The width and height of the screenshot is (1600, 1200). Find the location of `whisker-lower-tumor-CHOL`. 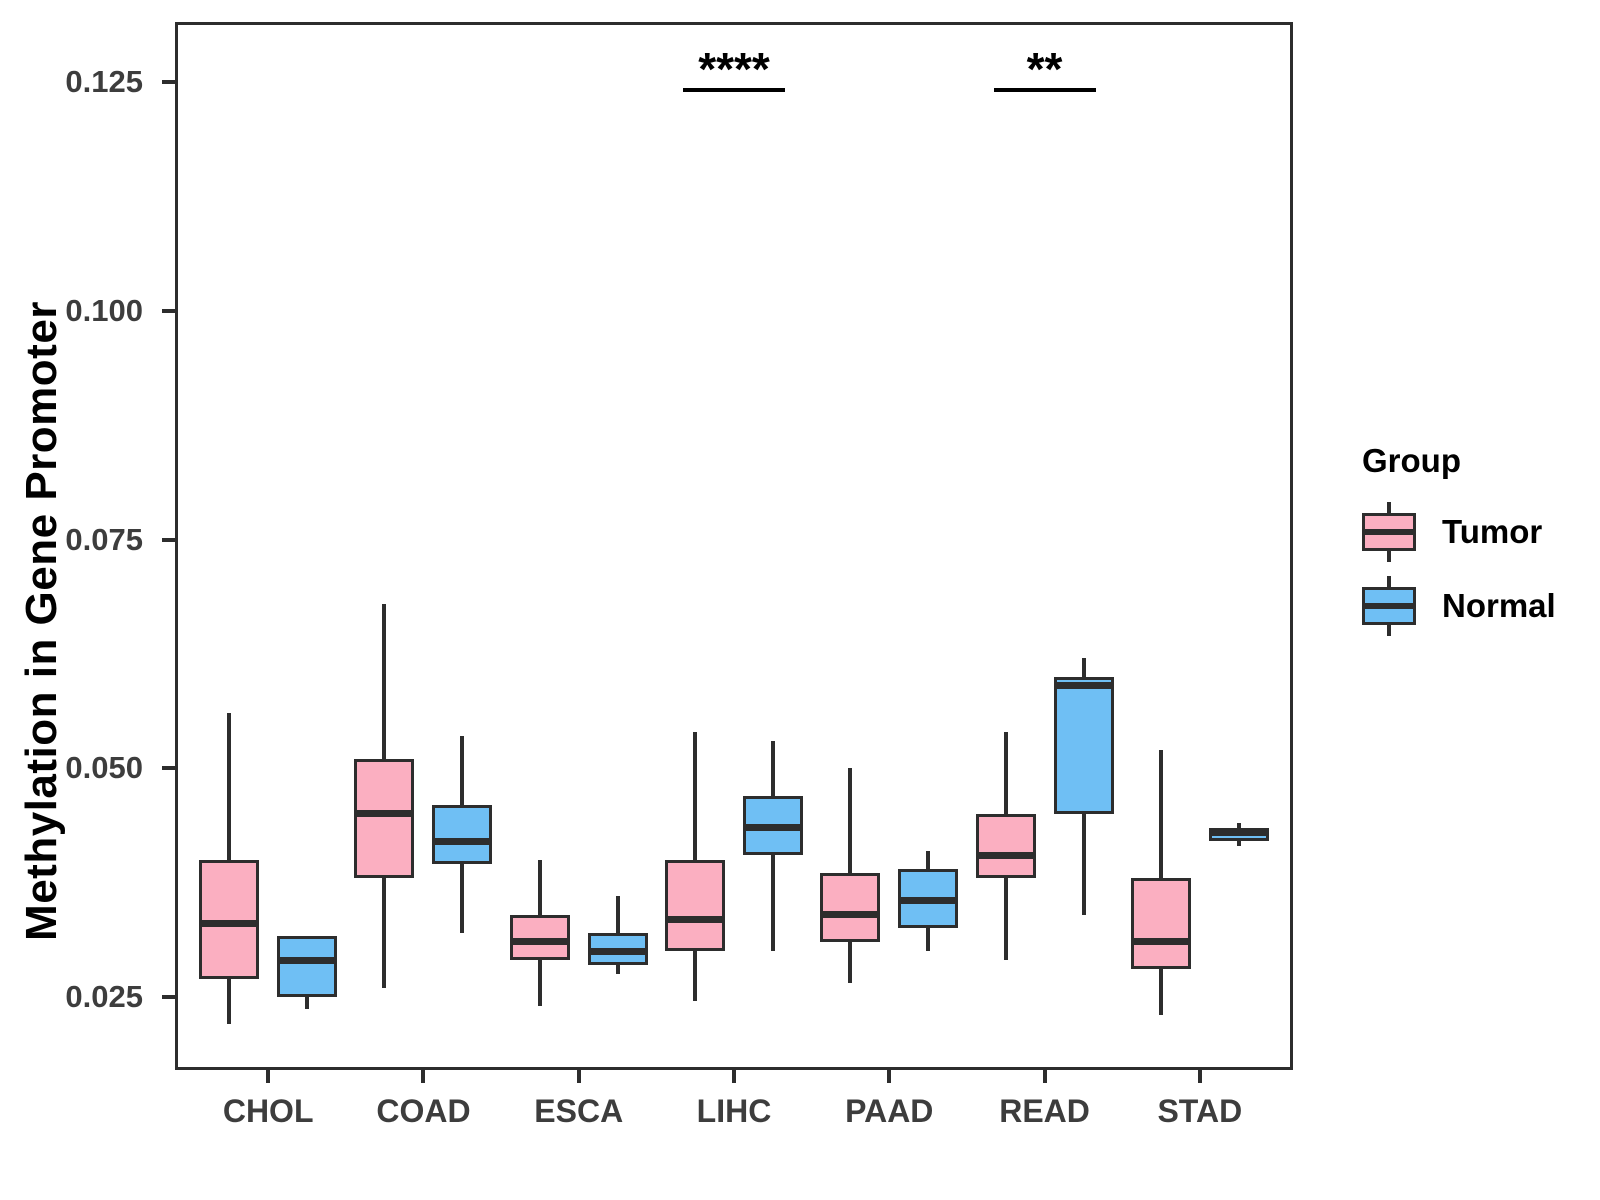

whisker-lower-tumor-CHOL is located at coordinates (229, 1001).